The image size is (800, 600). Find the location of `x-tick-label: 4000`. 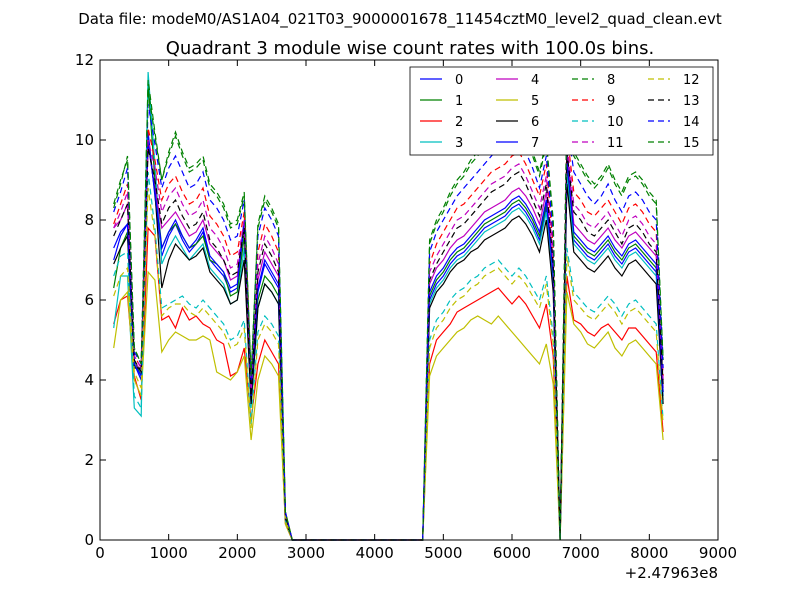

x-tick-label: 4000 is located at coordinates (375, 553).